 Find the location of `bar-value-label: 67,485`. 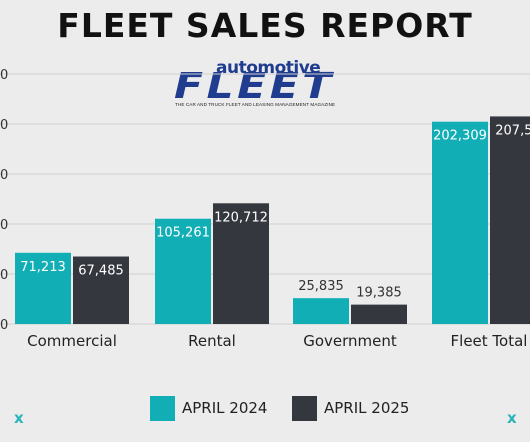

bar-value-label: 67,485 is located at coordinates (101, 271).